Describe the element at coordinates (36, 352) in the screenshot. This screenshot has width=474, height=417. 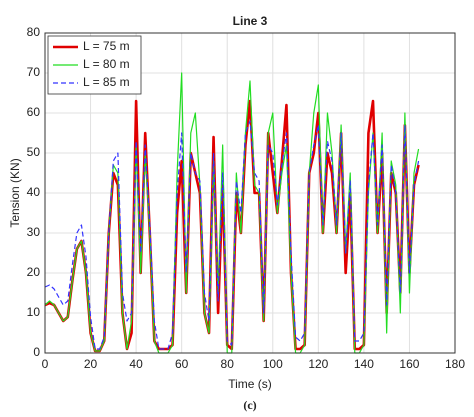
I see `y-tick-label: 0` at that location.